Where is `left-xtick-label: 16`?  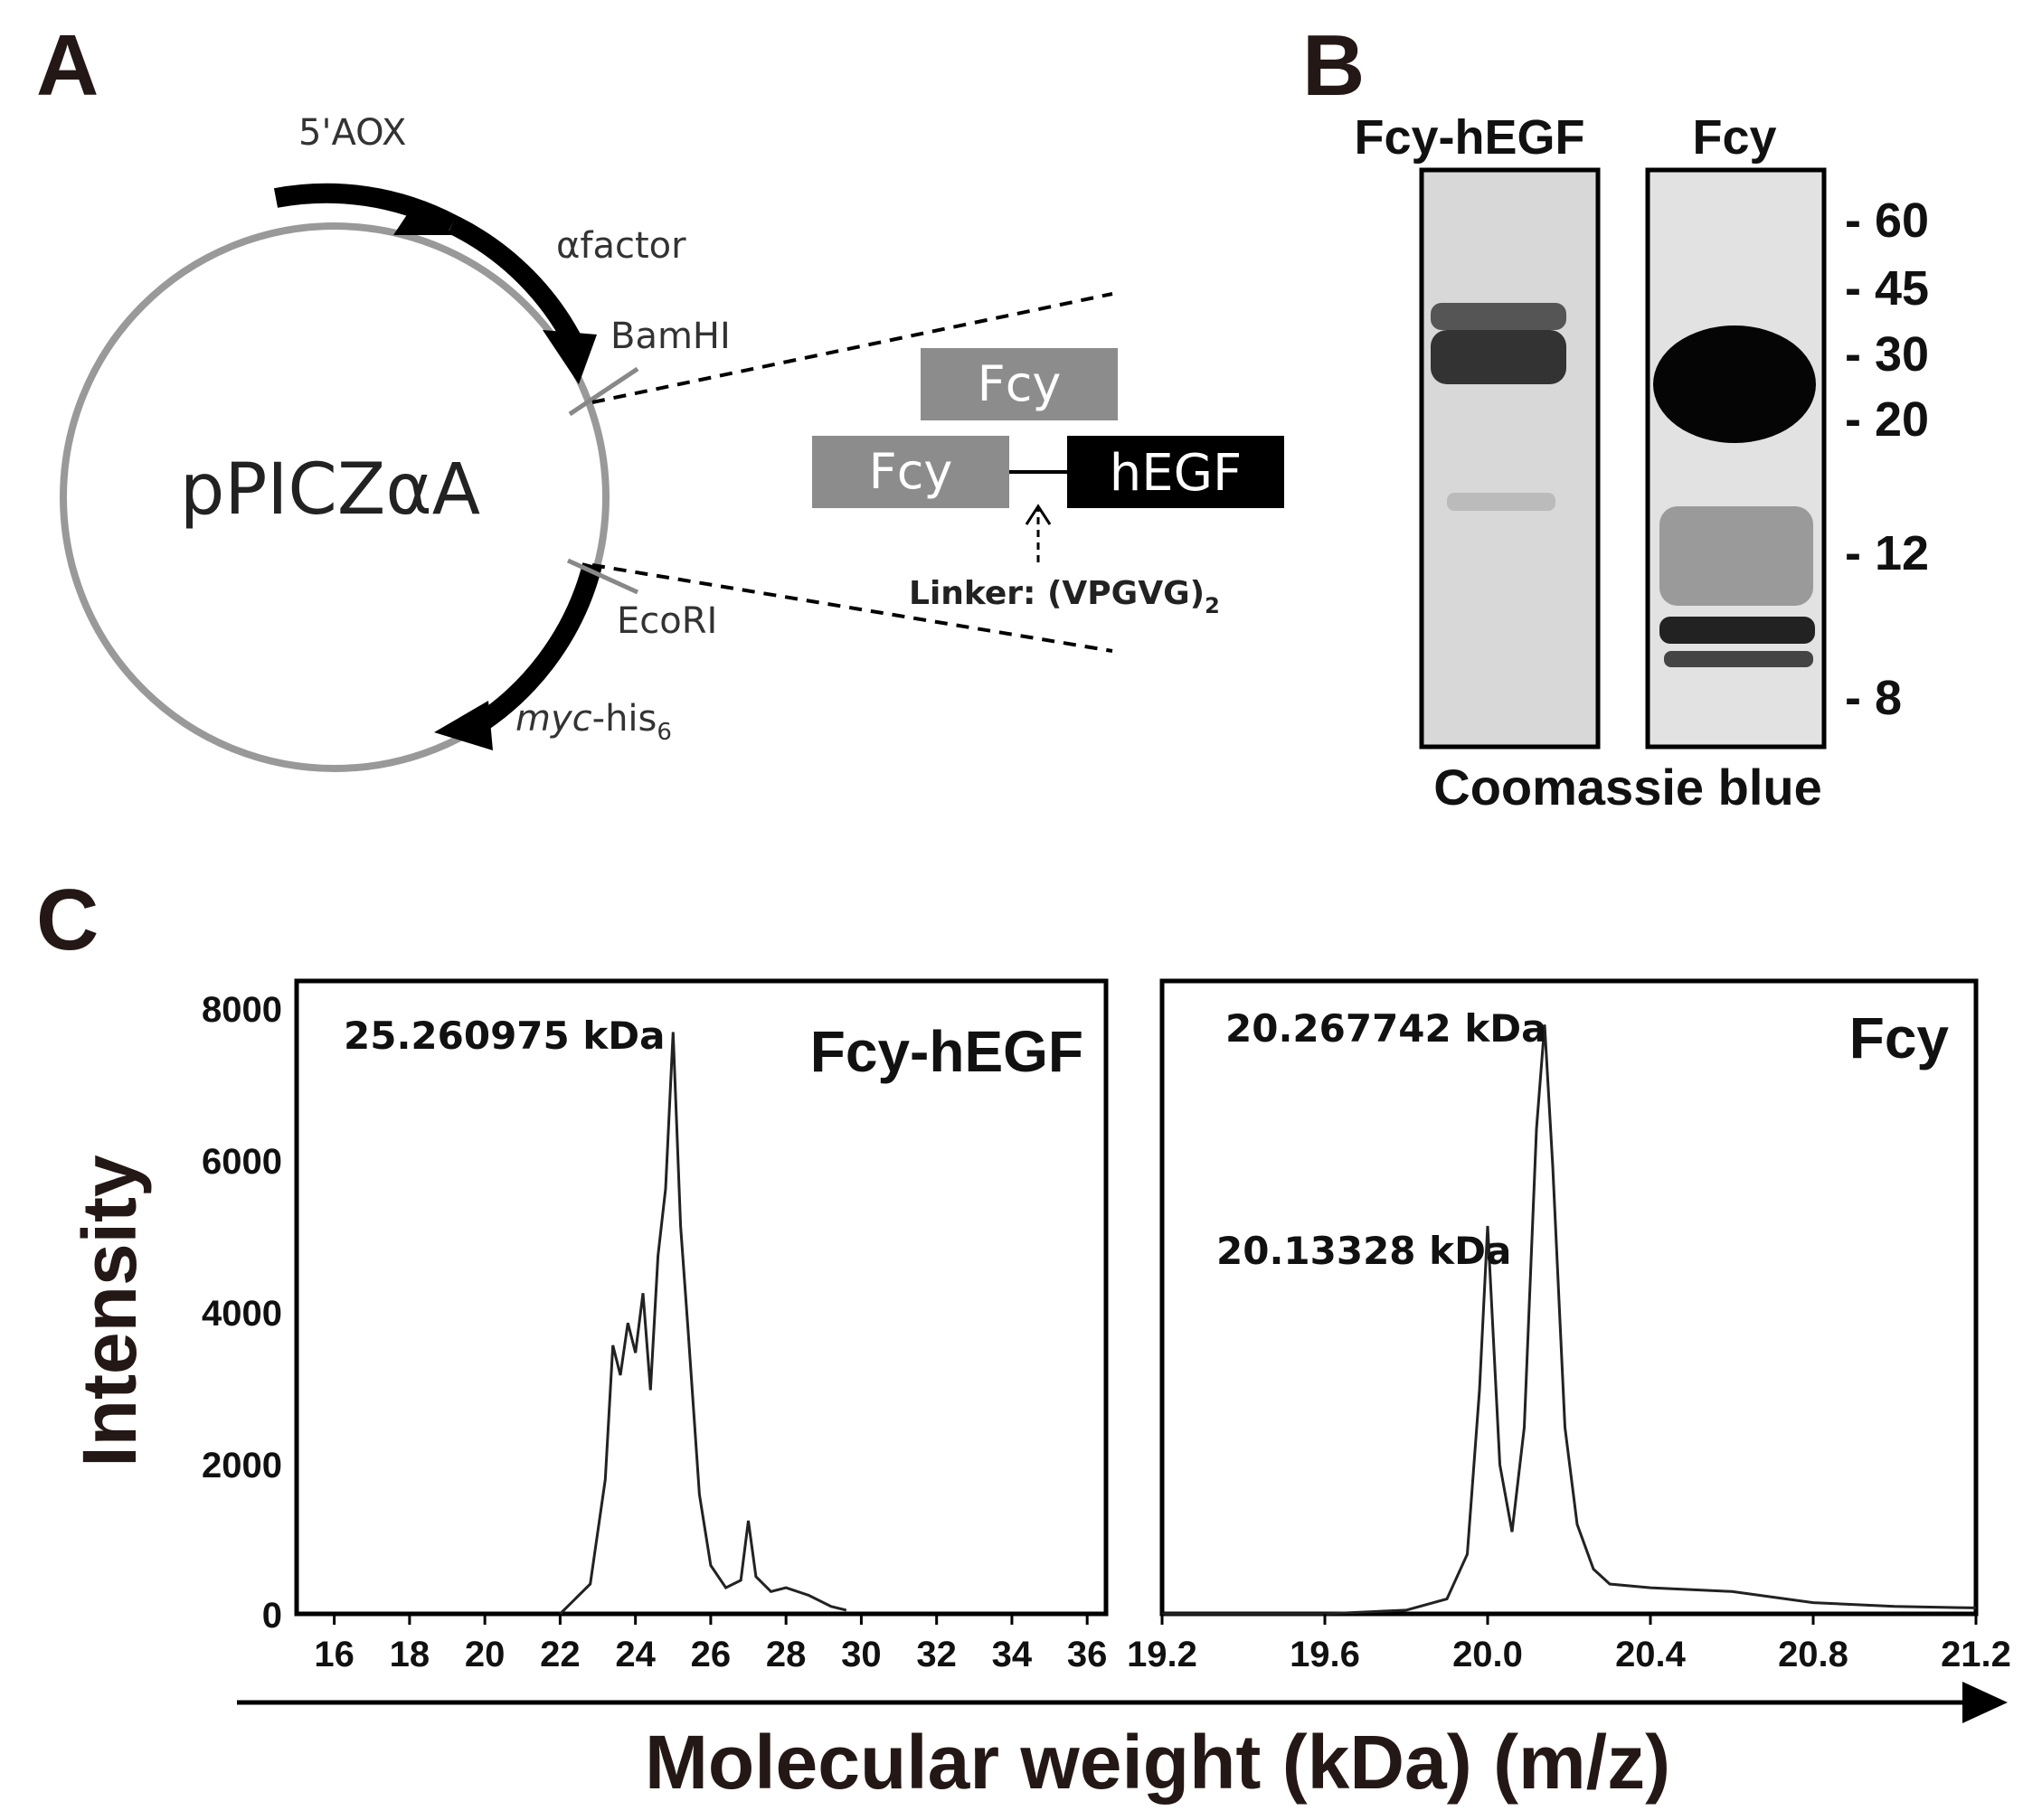 left-xtick-label: 16 is located at coordinates (334, 1654).